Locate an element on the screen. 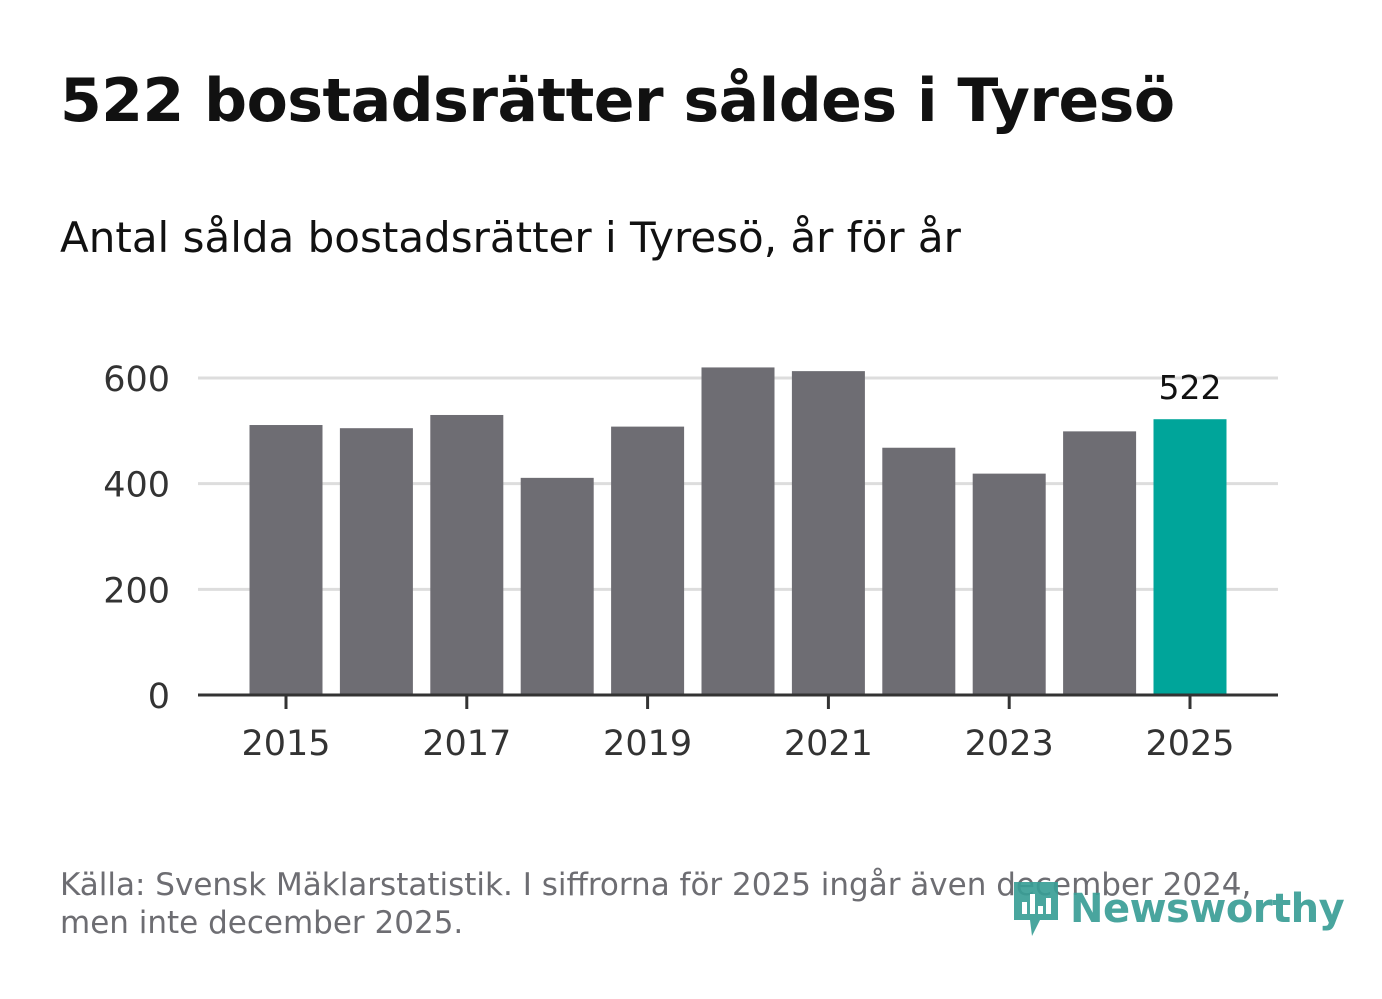  bar-2025 is located at coordinates (1190, 557).